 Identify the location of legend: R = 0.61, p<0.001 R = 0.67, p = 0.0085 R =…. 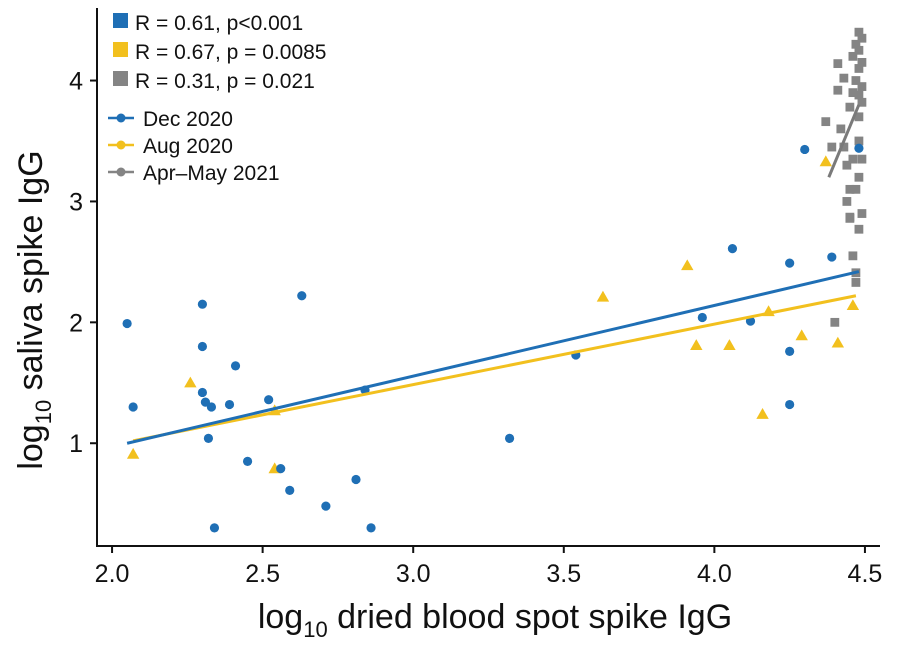
(217, 98).